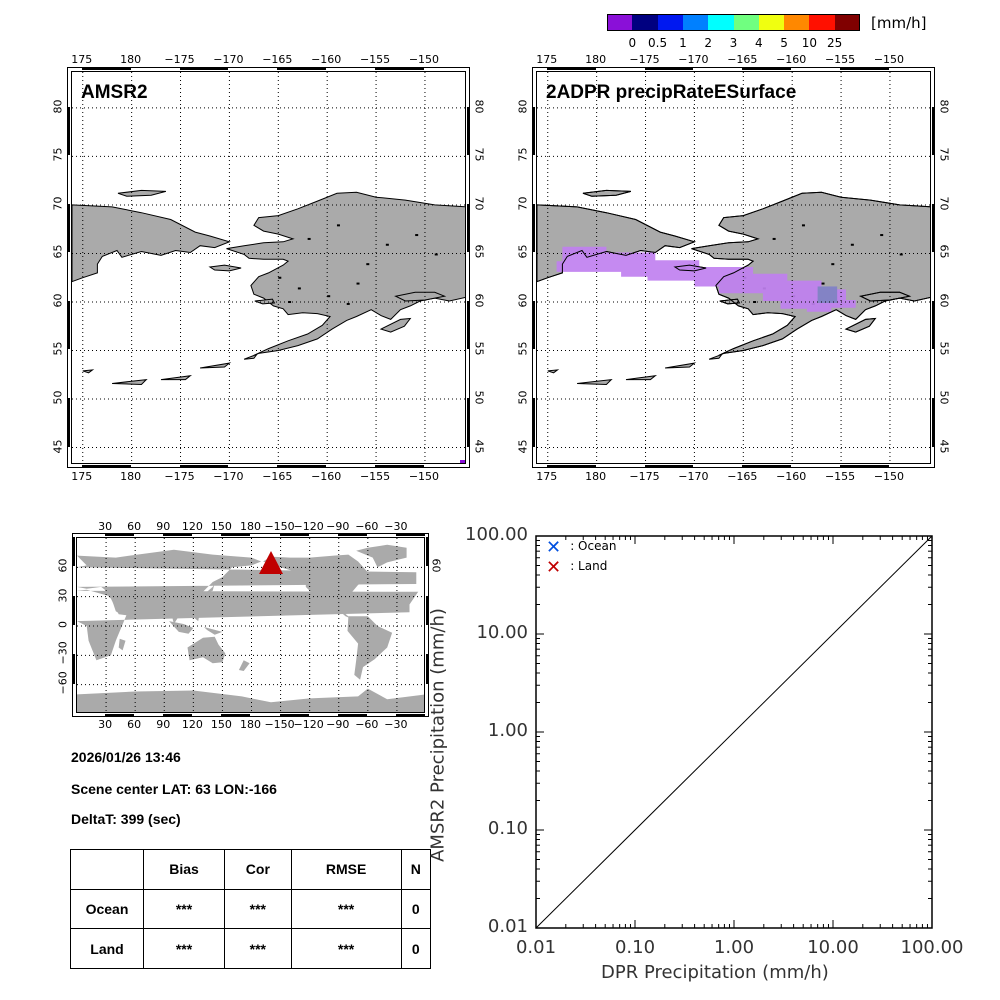  I want to click on amsr2-precip-pixel, so click(462, 461).